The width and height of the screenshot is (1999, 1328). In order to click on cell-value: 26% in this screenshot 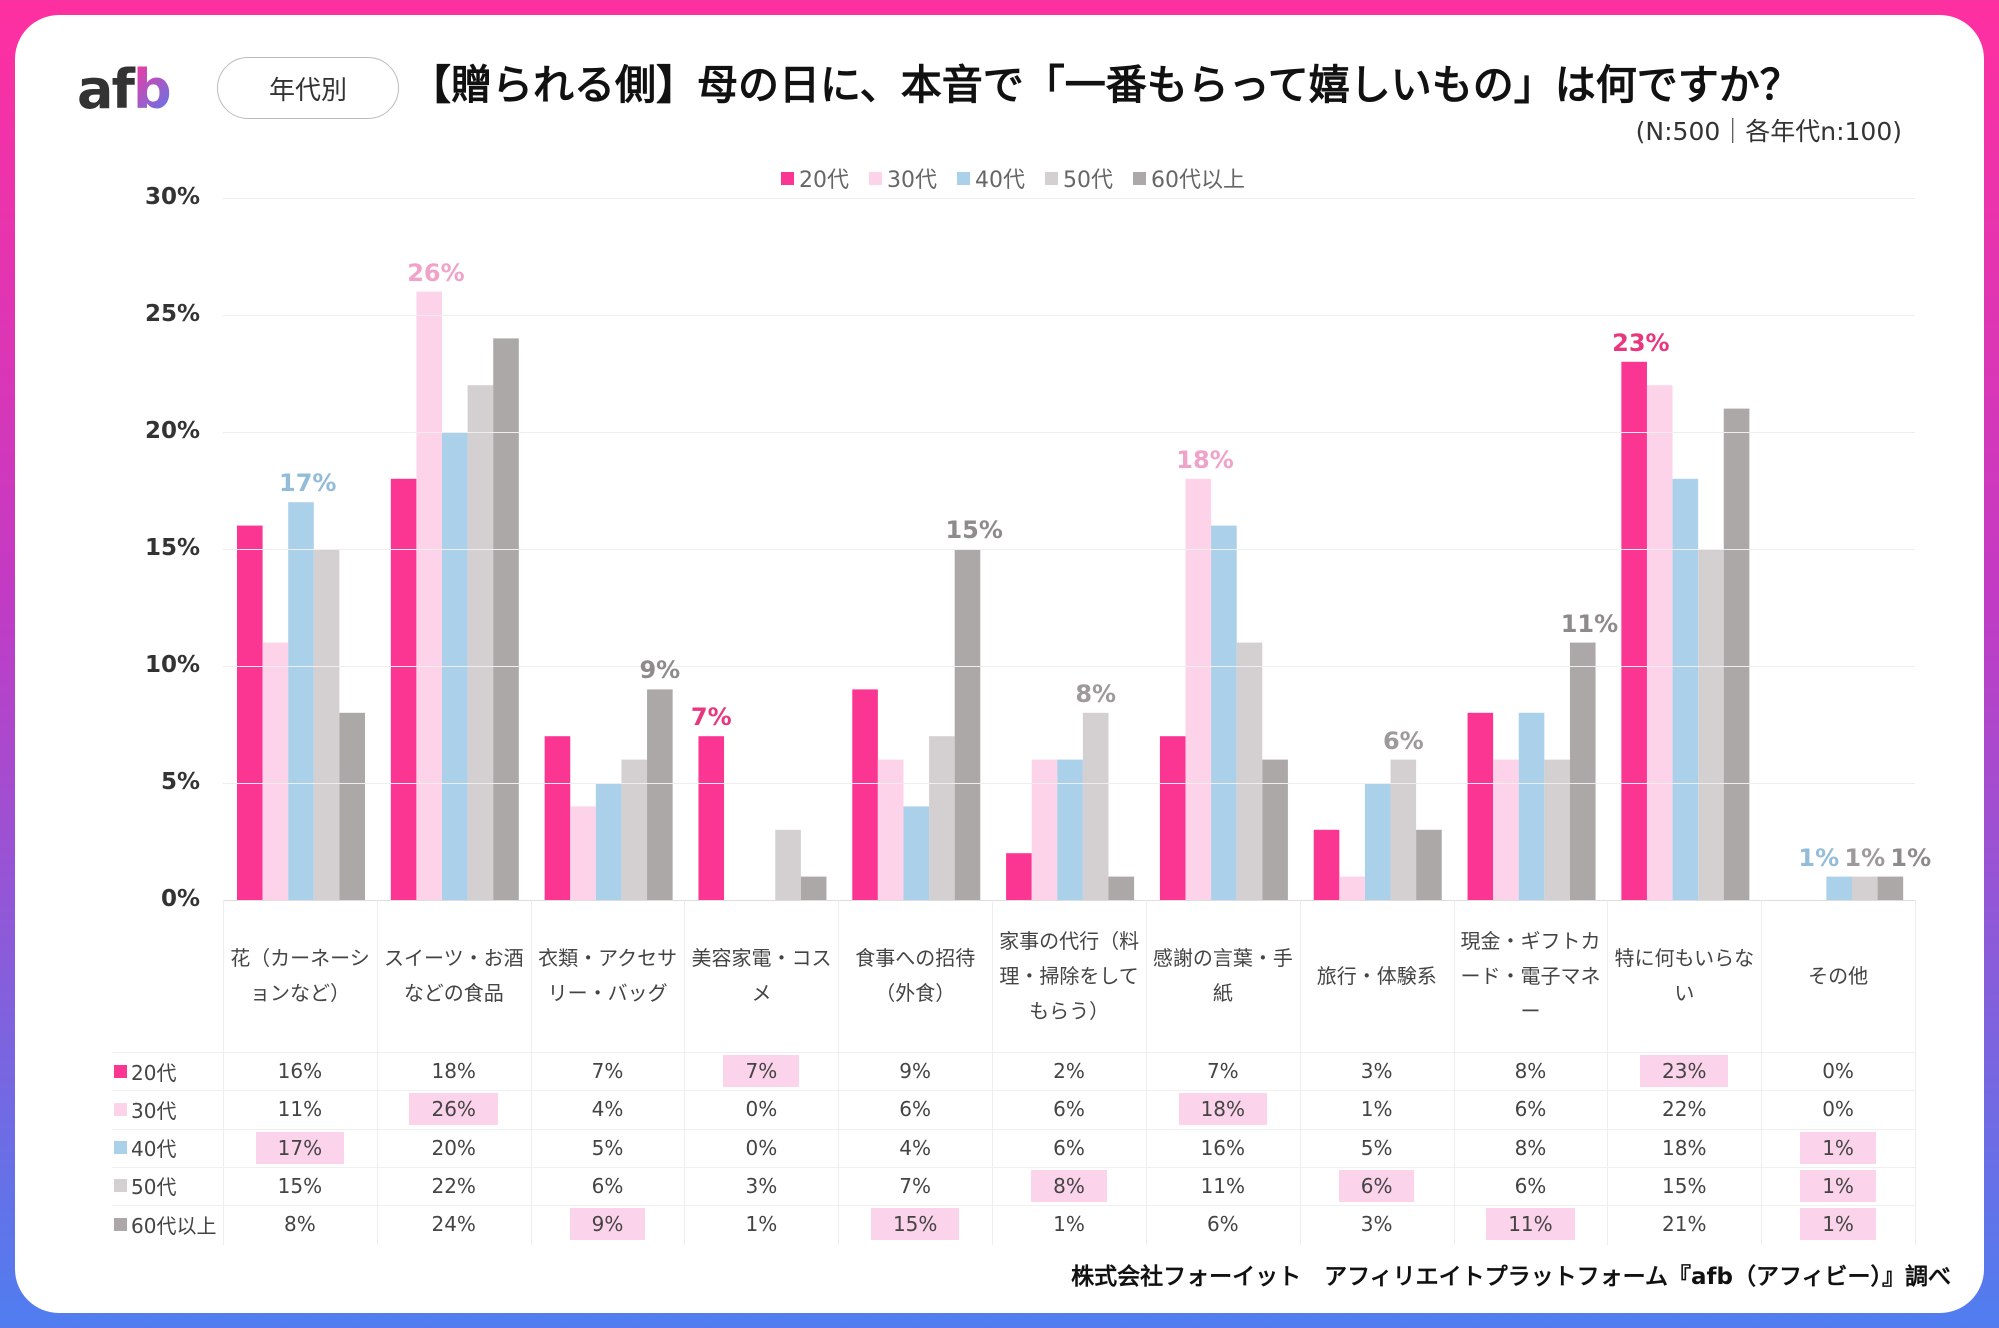, I will do `click(453, 1109)`.